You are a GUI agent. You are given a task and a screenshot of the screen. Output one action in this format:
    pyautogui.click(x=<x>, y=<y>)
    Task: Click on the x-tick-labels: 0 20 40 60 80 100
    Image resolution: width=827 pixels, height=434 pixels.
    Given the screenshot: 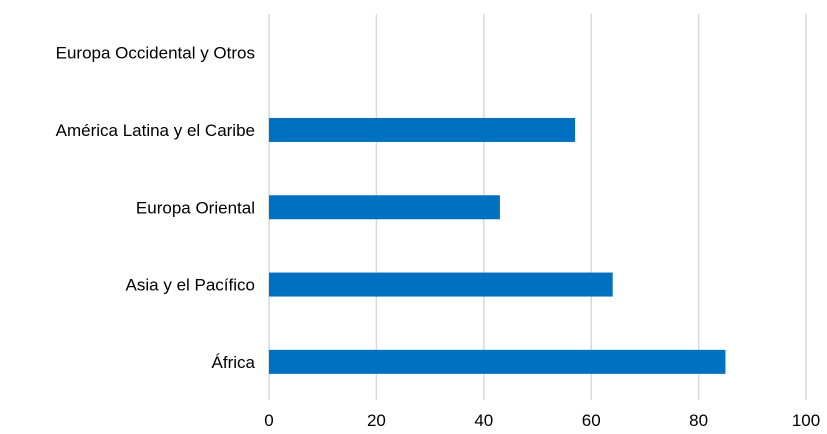 What is the action you would take?
    pyautogui.click(x=542, y=420)
    